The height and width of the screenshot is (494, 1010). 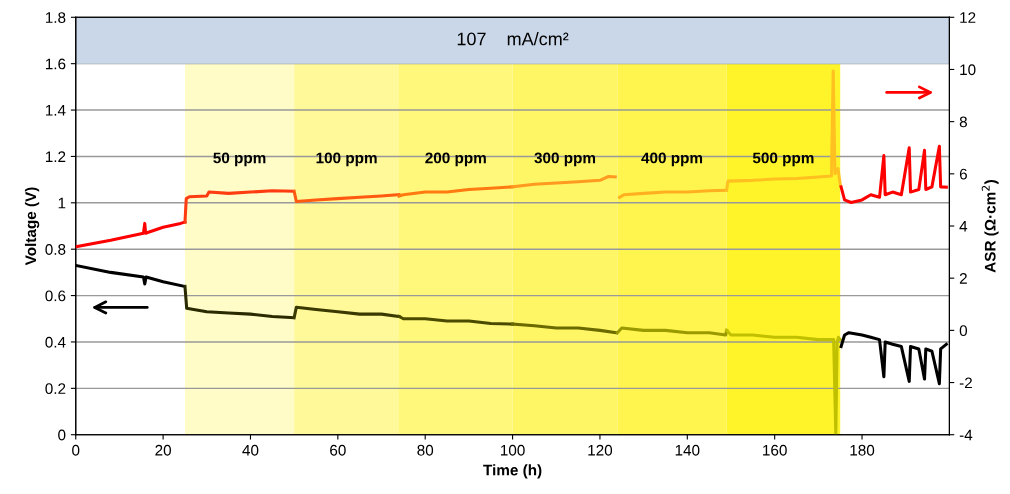 I want to click on band-label: 100 ppm, so click(x=346, y=159).